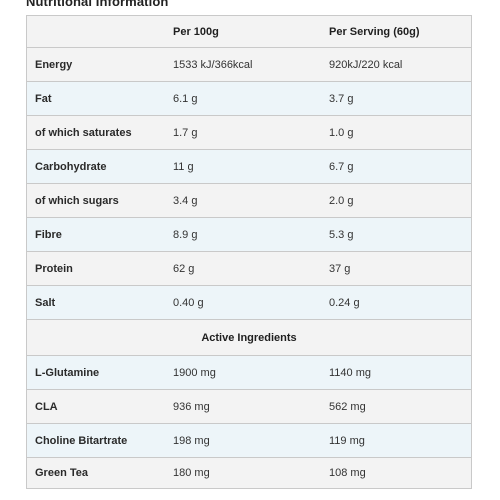 The image size is (500, 500). What do you see at coordinates (196, 31) in the screenshot?
I see `header-col-per-100g: Per 100g` at bounding box center [196, 31].